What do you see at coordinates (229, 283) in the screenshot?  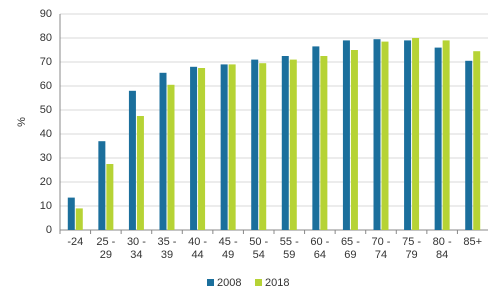 I see `legend-label: 2008` at bounding box center [229, 283].